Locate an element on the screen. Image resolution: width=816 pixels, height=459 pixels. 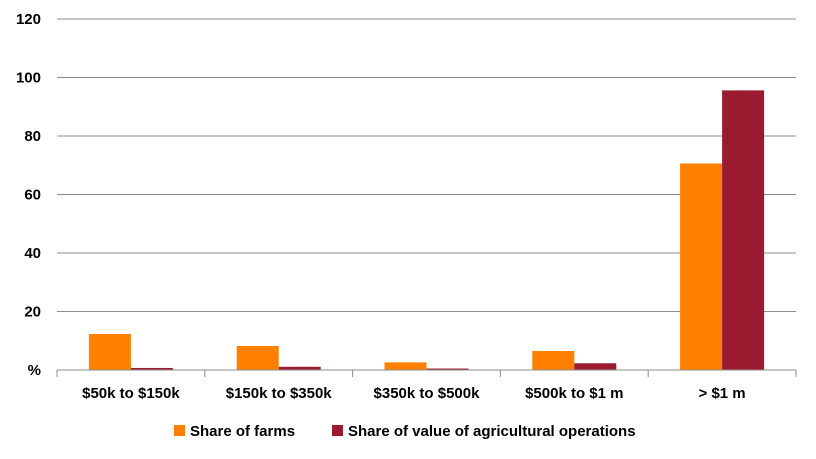
y-axis-tick-labels: % 20 40 60 80 100 120 is located at coordinates (28, 195).